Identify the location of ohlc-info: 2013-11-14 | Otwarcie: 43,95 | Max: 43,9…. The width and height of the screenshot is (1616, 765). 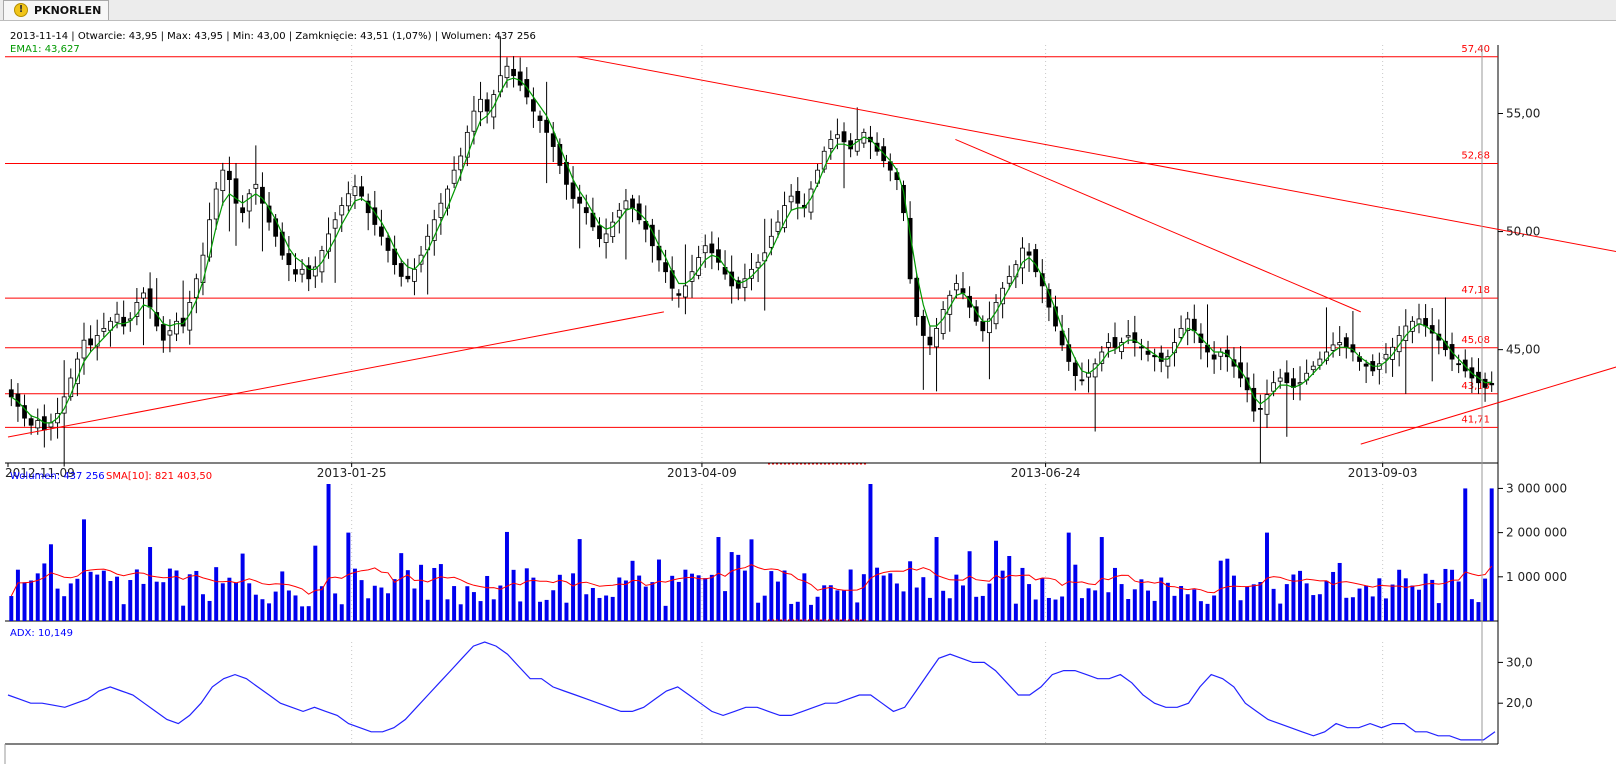
(273, 36).